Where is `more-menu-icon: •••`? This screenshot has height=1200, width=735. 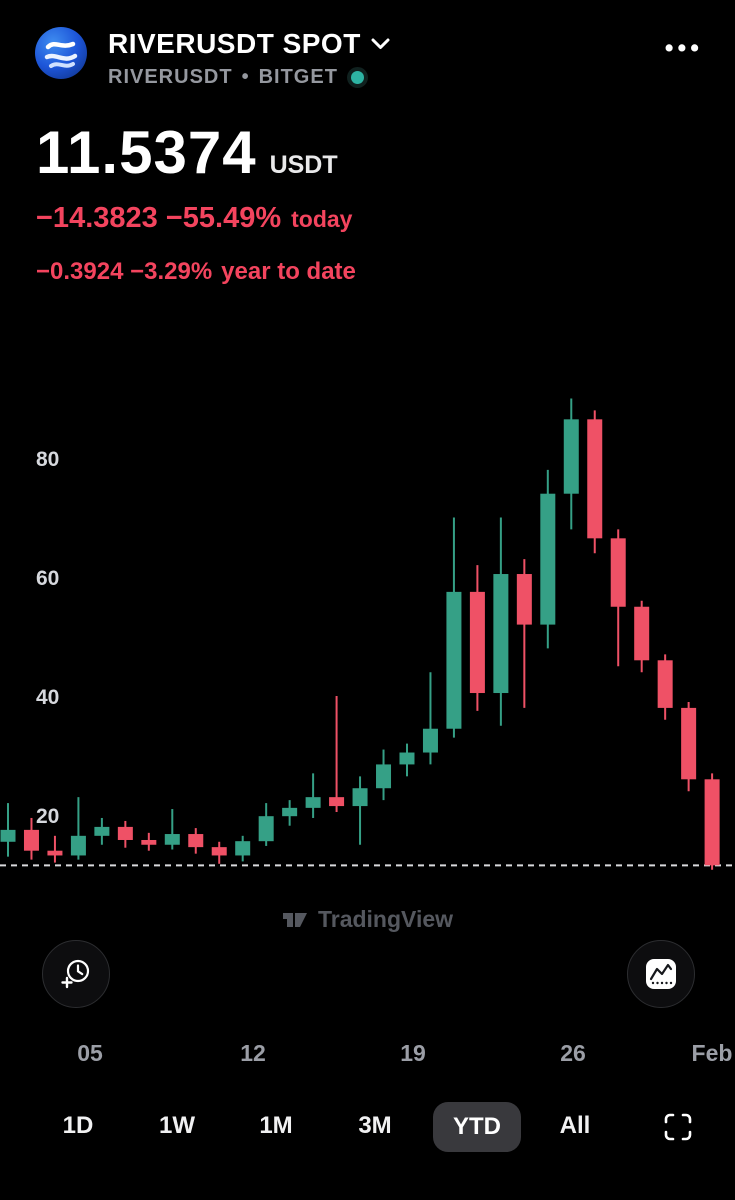
more-menu-icon: ••• is located at coordinates (683, 48).